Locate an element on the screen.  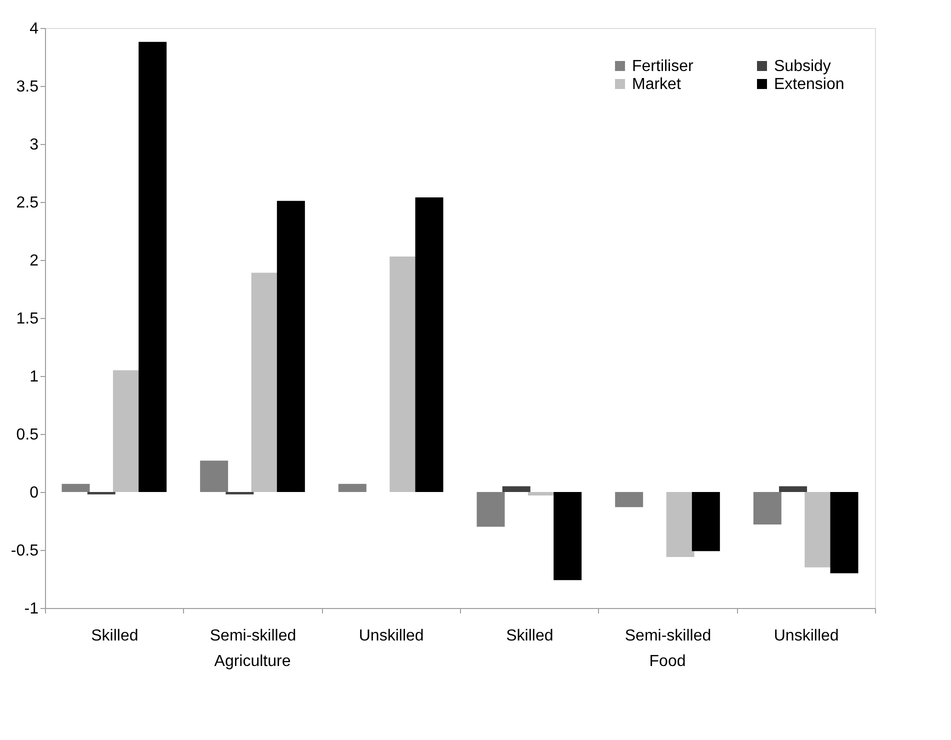
y-tick-label: -0.5 is located at coordinates (24, 551).